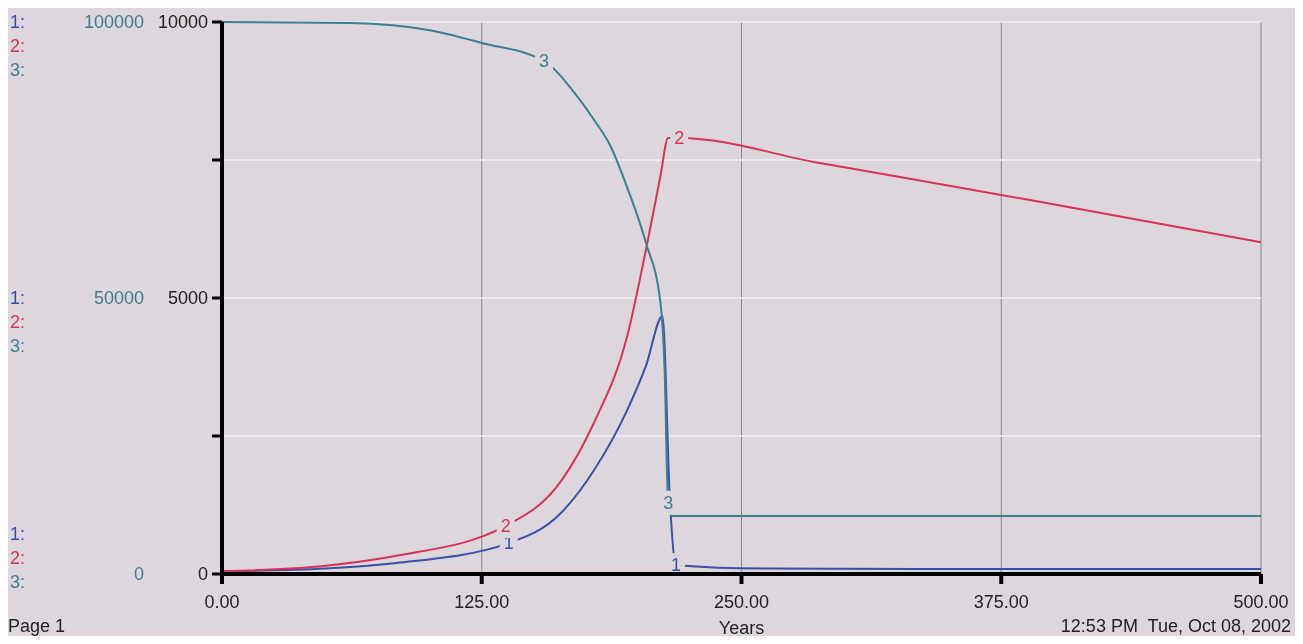 Image resolution: width=1303 pixels, height=644 pixels. What do you see at coordinates (505, 526) in the screenshot?
I see `text: 2` at bounding box center [505, 526].